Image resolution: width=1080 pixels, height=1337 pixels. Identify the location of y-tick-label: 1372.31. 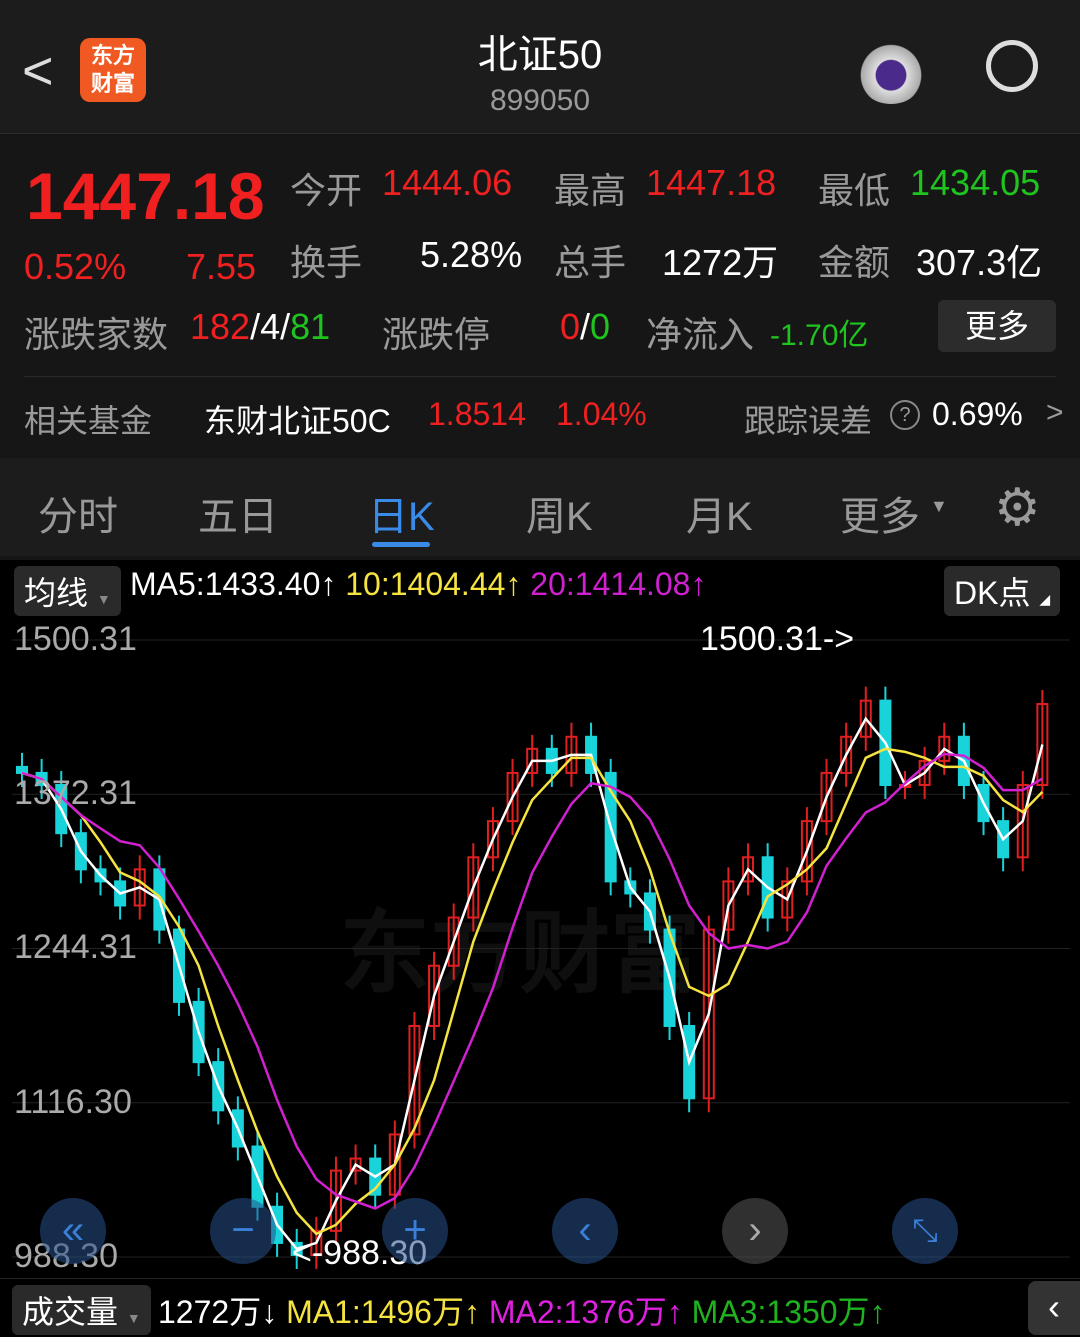
(75, 793).